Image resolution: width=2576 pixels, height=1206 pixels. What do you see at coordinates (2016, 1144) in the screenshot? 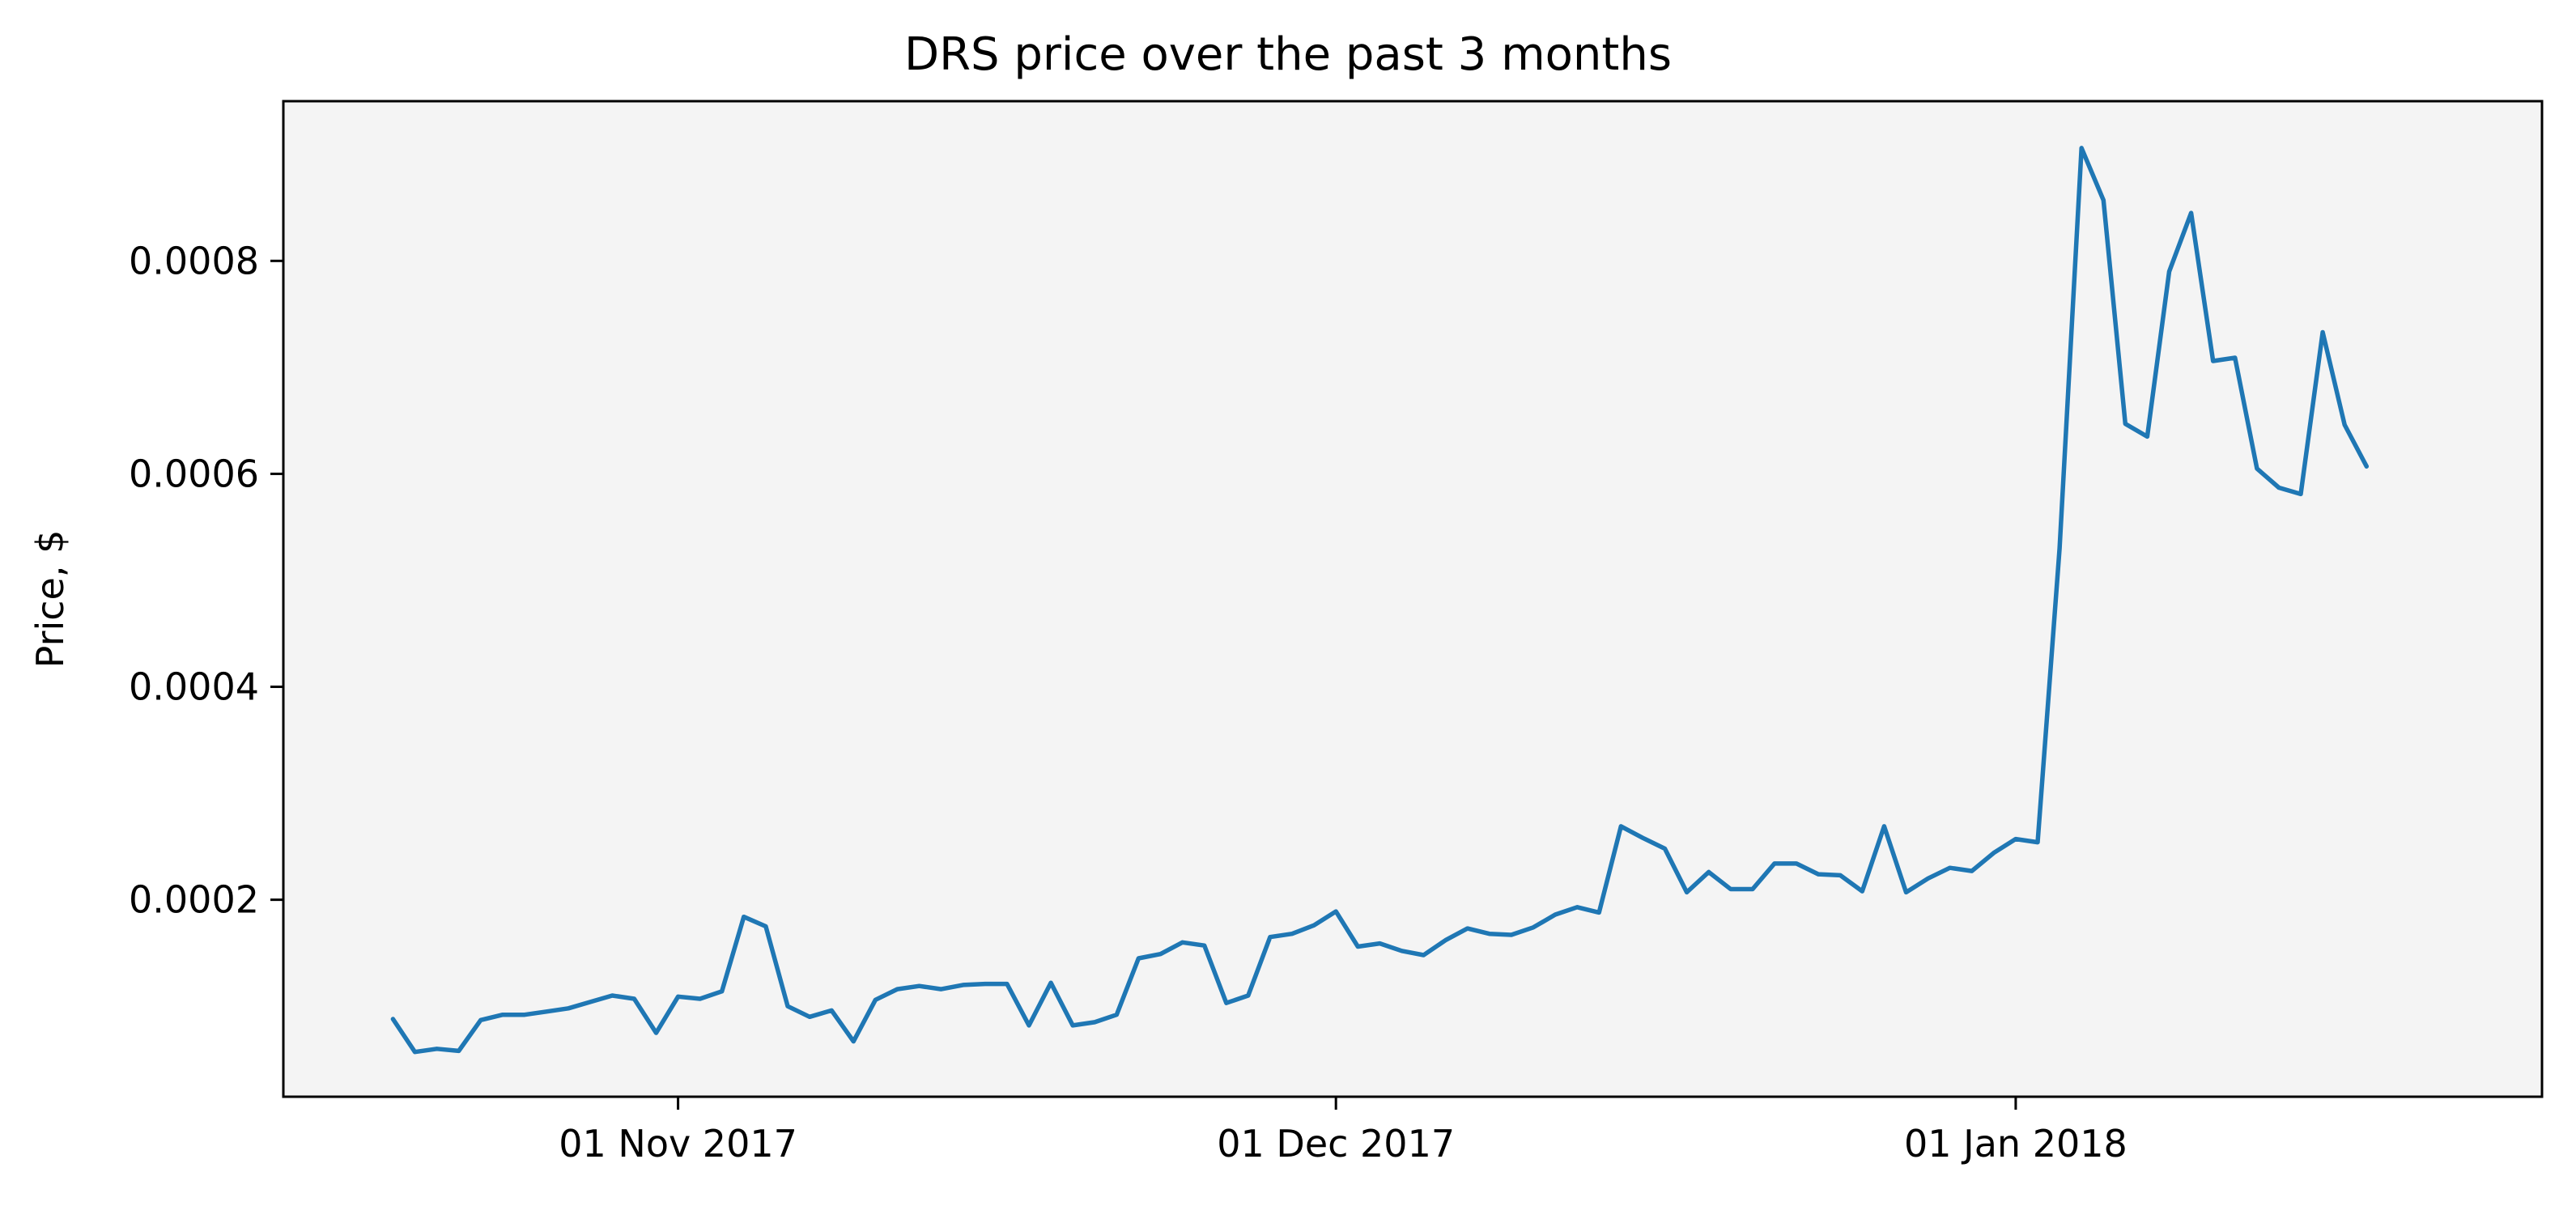
I see `x-tick-label: 01 Jan 2018` at bounding box center [2016, 1144].